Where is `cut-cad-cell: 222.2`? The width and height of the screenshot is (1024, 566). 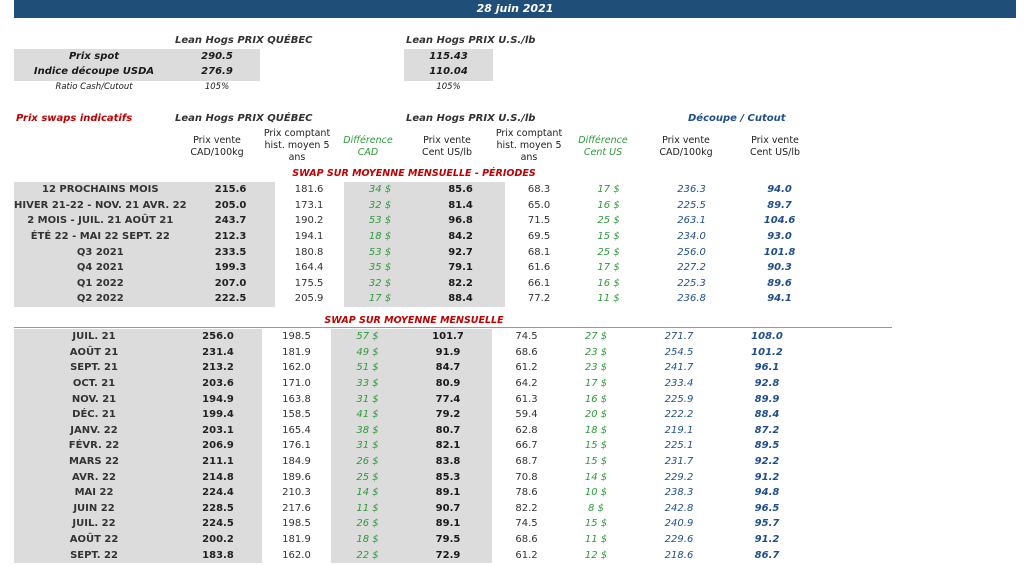 cut-cad-cell: 222.2 is located at coordinates (679, 415).